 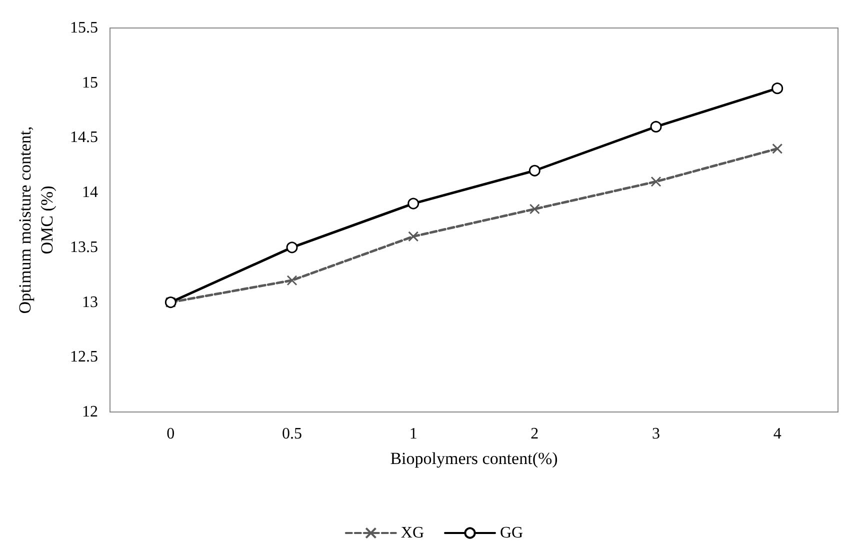 I want to click on y-tick-label: 14.5, so click(x=84, y=137).